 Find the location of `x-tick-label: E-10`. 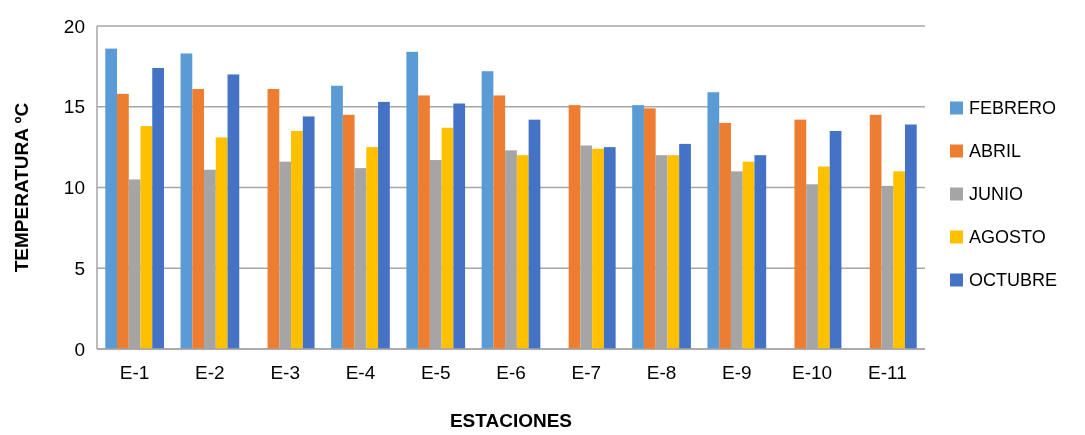

x-tick-label: E-10 is located at coordinates (812, 372).